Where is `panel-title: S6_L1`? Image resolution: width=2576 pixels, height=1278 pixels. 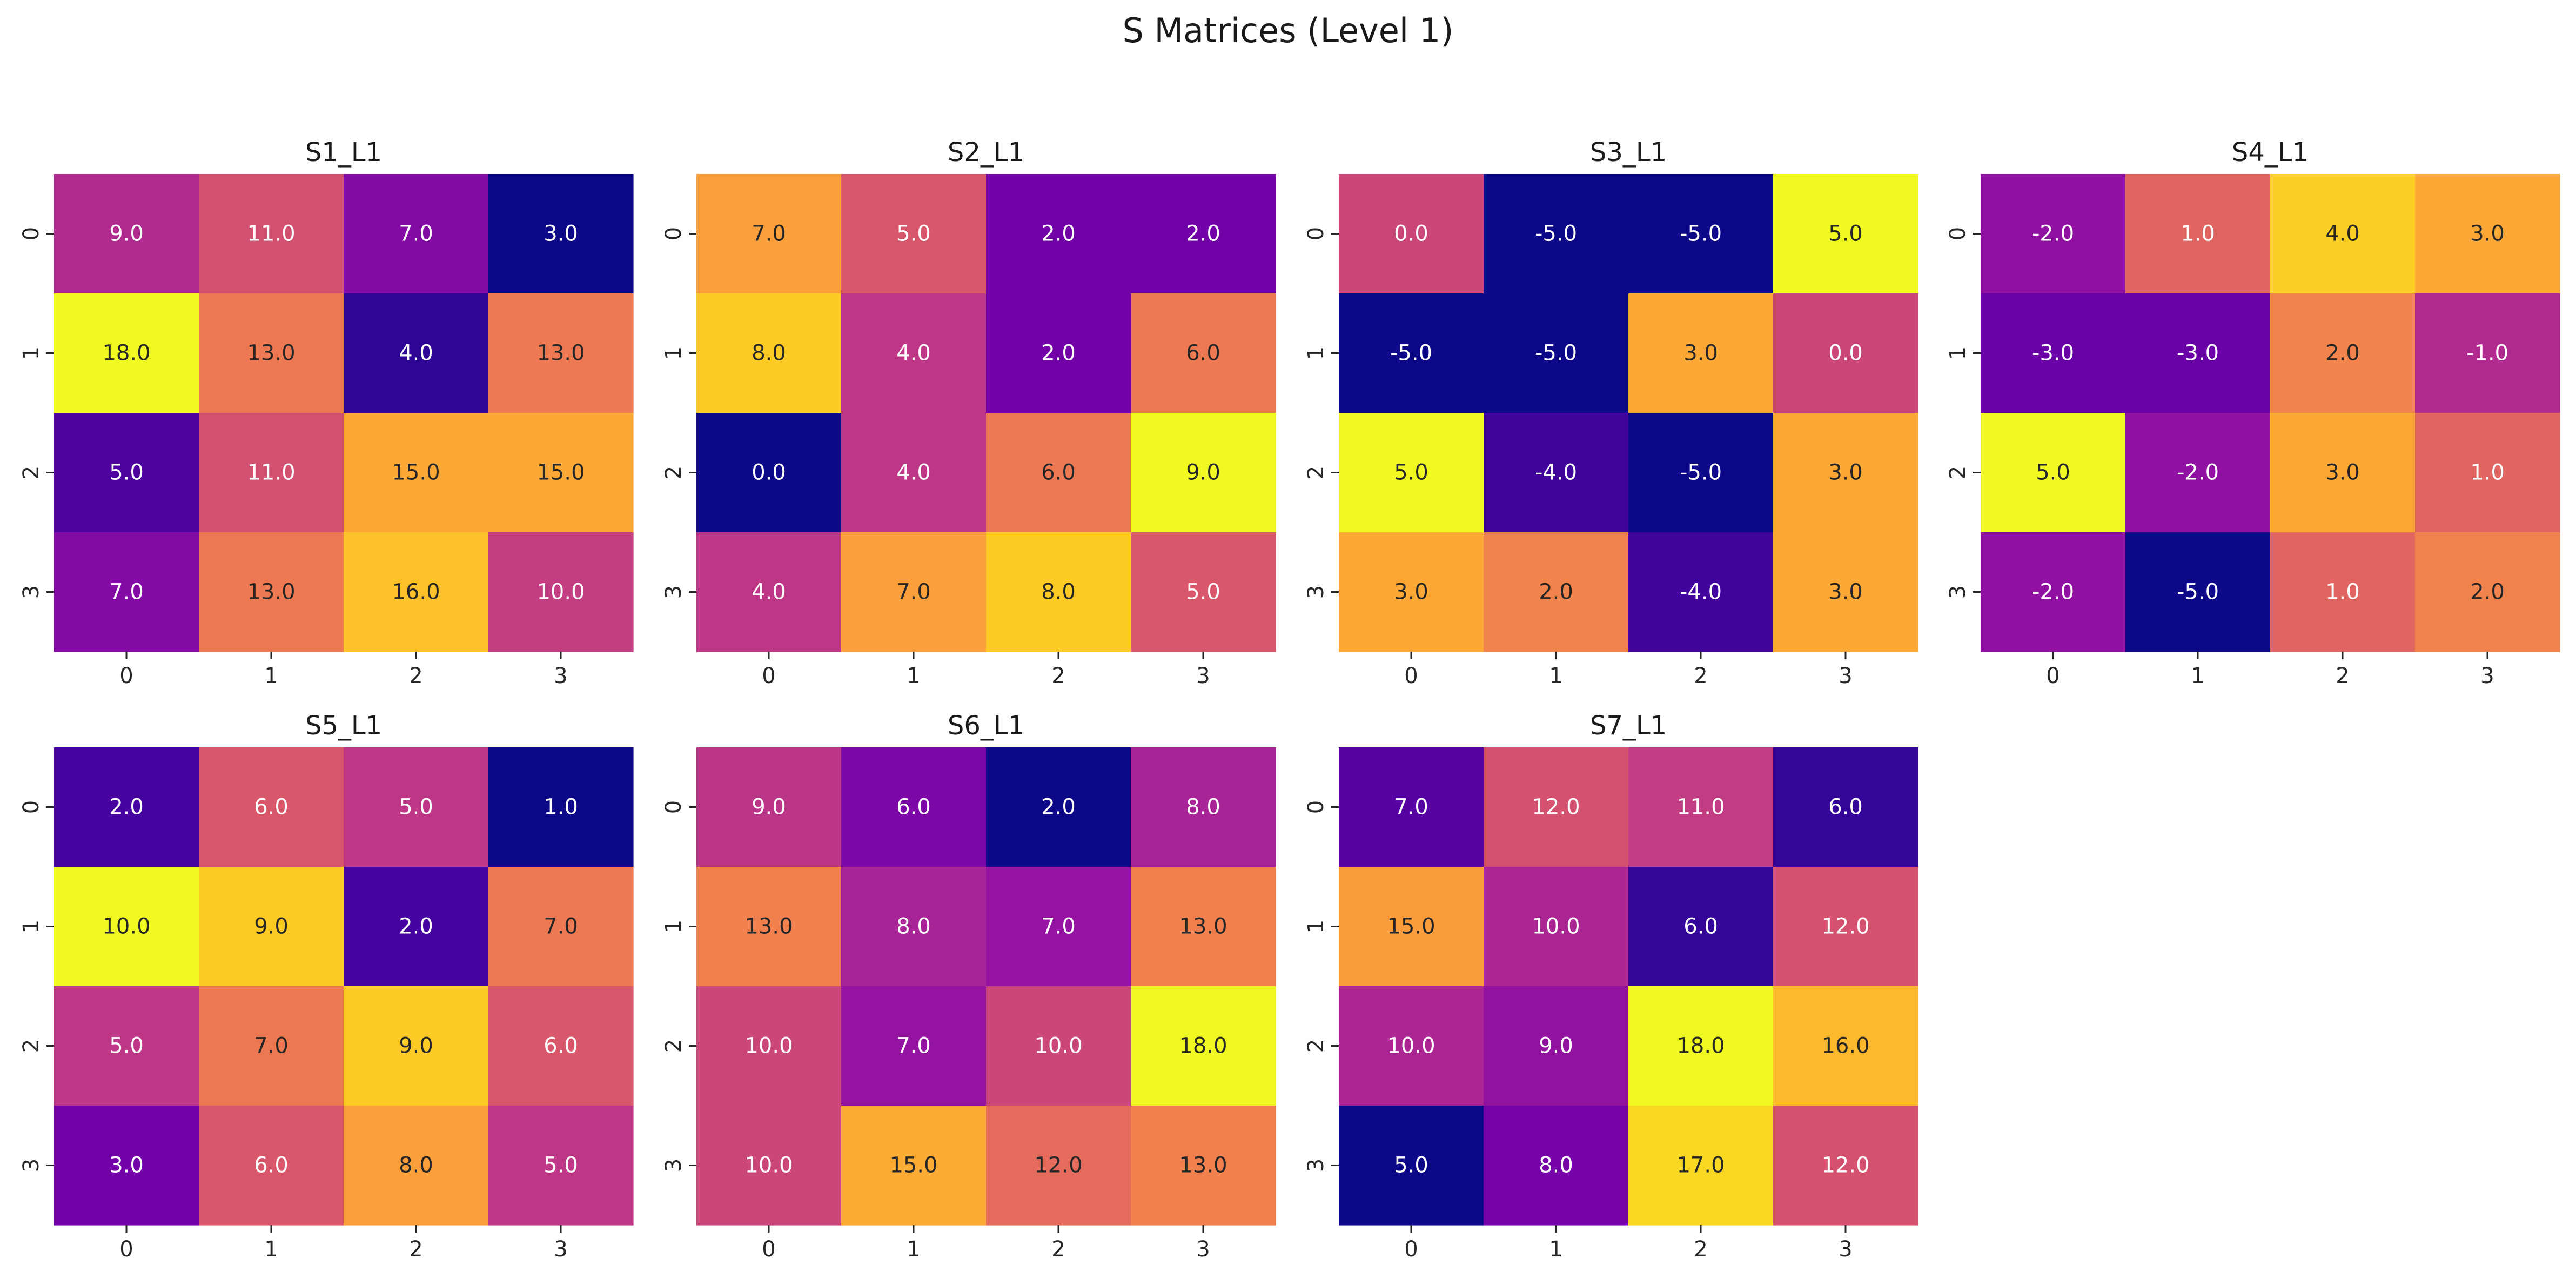 panel-title: S6_L1 is located at coordinates (986, 726).